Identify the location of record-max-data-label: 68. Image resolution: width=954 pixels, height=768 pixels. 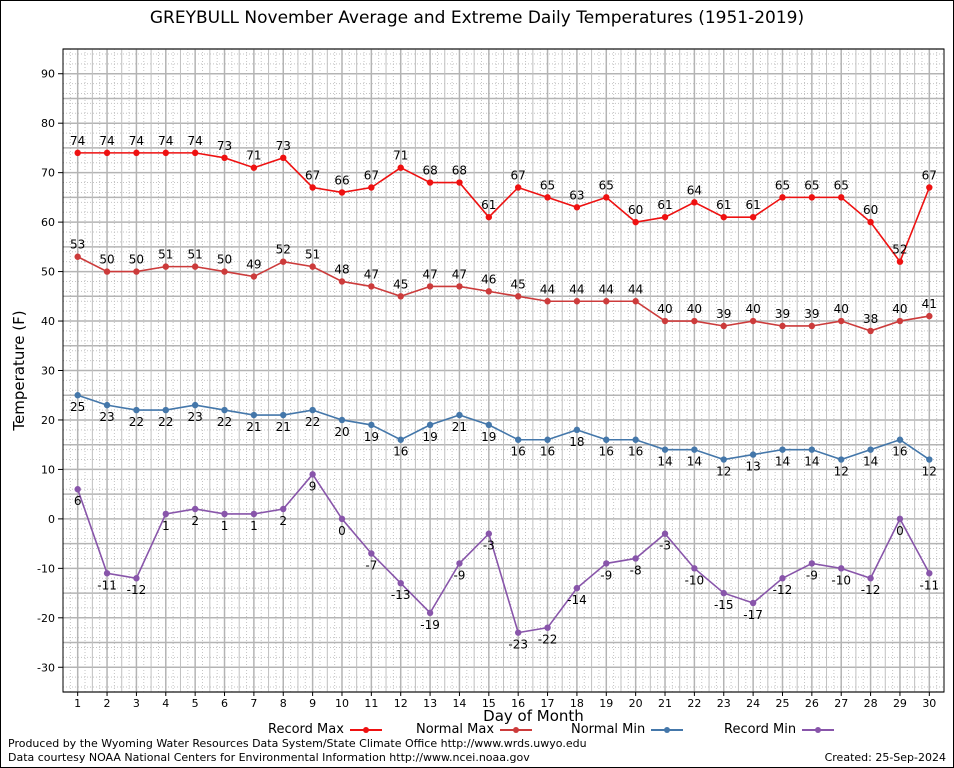
(459, 171).